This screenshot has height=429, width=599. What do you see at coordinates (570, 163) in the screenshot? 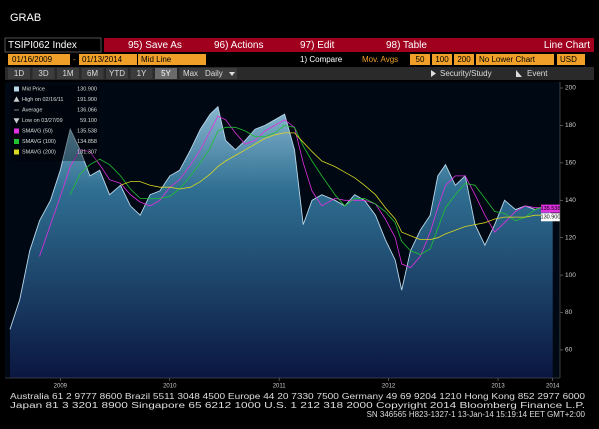
I see `y-tick-label: 160` at bounding box center [570, 163].